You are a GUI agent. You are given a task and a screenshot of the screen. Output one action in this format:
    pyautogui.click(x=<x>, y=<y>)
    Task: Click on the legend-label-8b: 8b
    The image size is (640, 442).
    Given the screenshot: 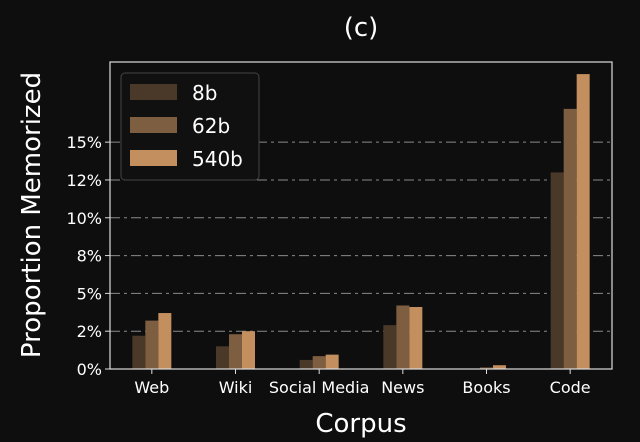 What is the action you would take?
    pyautogui.click(x=204, y=93)
    